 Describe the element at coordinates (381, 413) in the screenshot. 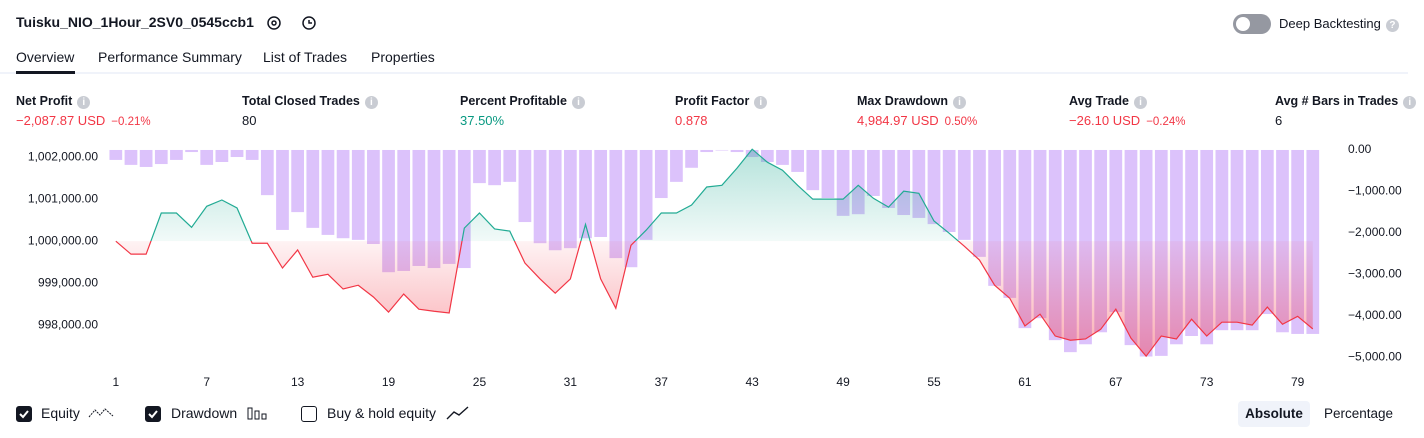

I see `legend-label: Buy & hold equity` at that location.